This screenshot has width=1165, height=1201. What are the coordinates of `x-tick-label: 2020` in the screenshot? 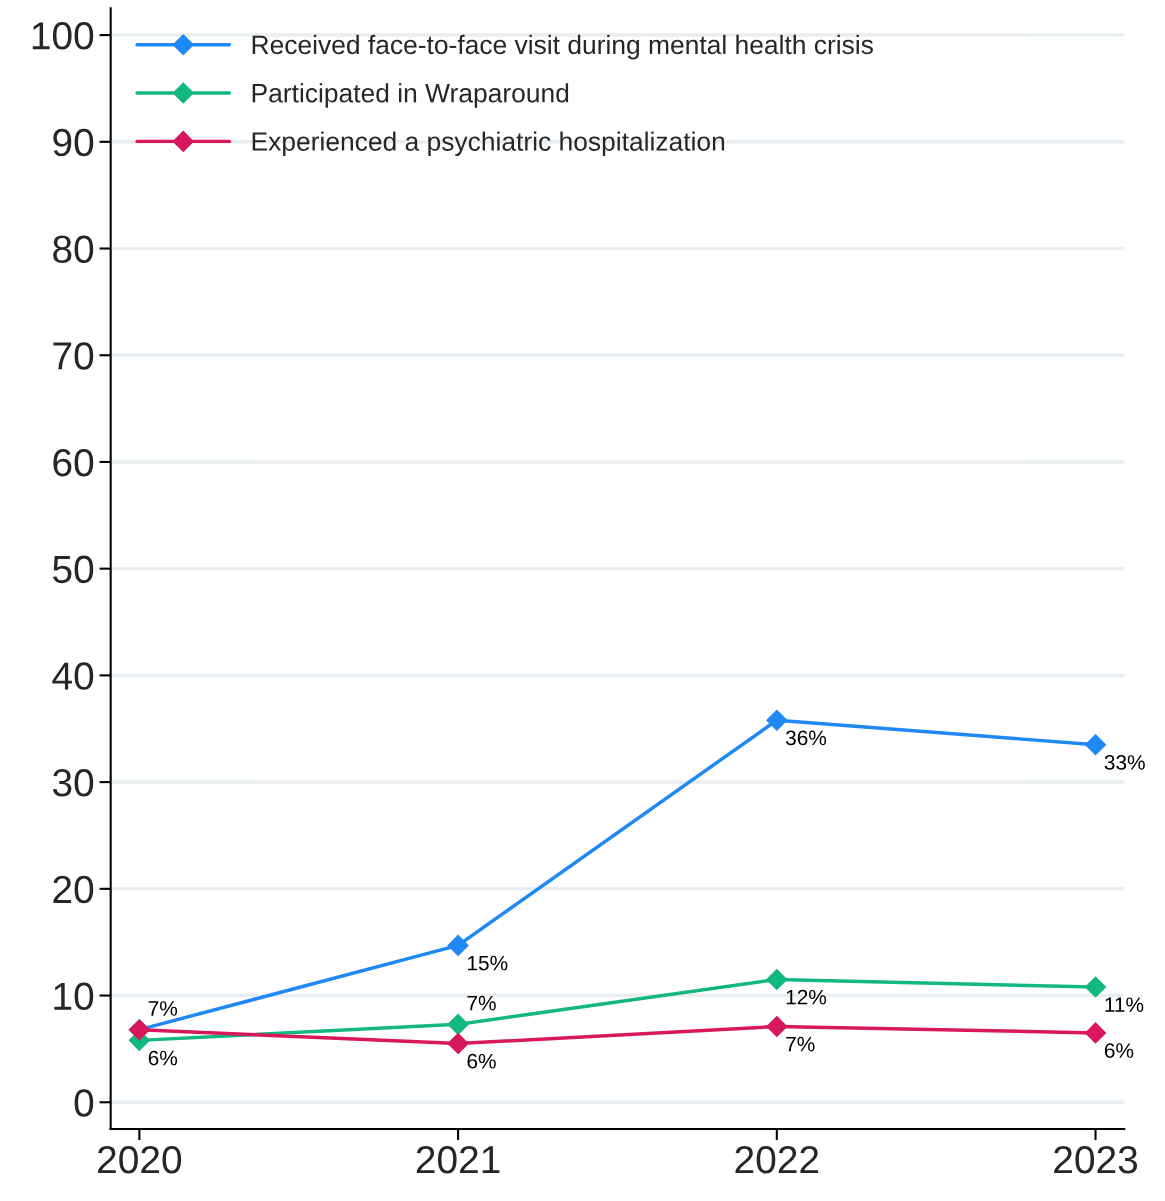 It's located at (140, 1159).